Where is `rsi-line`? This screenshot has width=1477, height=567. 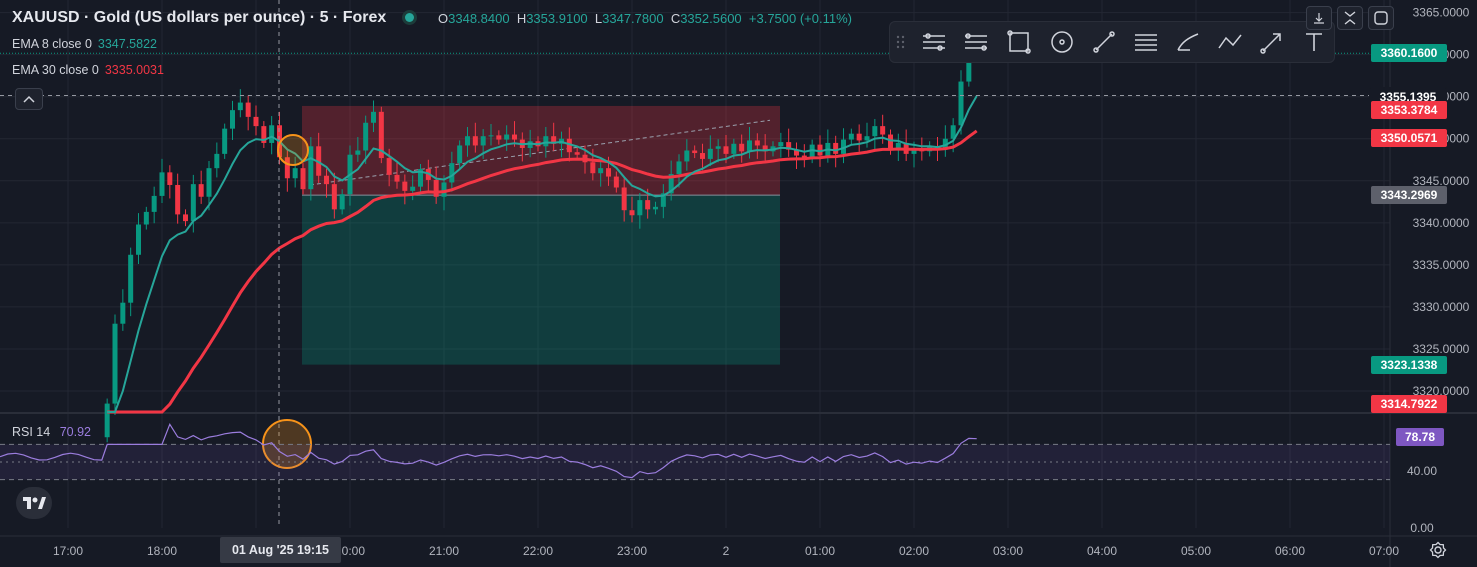
rsi-line is located at coordinates (488, 450).